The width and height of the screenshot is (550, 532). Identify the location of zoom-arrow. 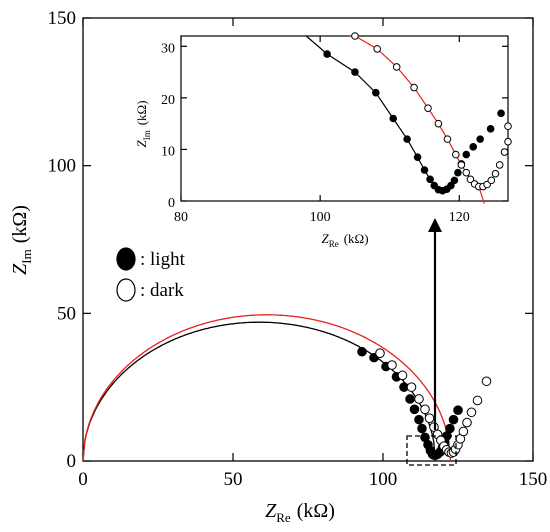
(435, 324).